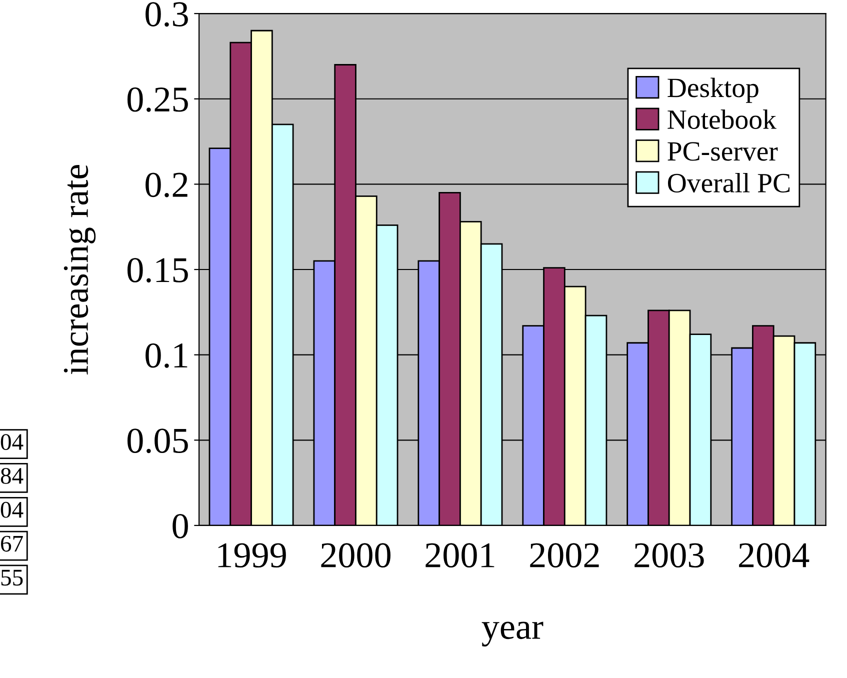  I want to click on y-tick-label: 0.25, so click(158, 99).